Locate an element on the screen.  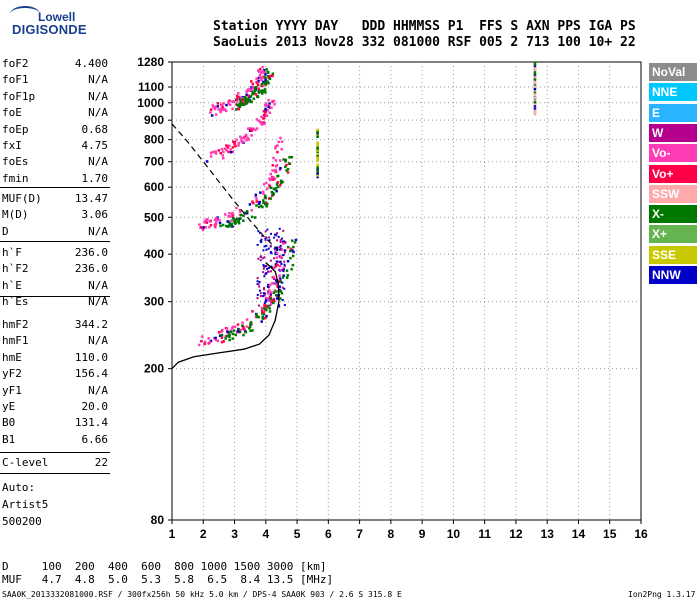
param-value: N/A is located at coordinates (98, 302).